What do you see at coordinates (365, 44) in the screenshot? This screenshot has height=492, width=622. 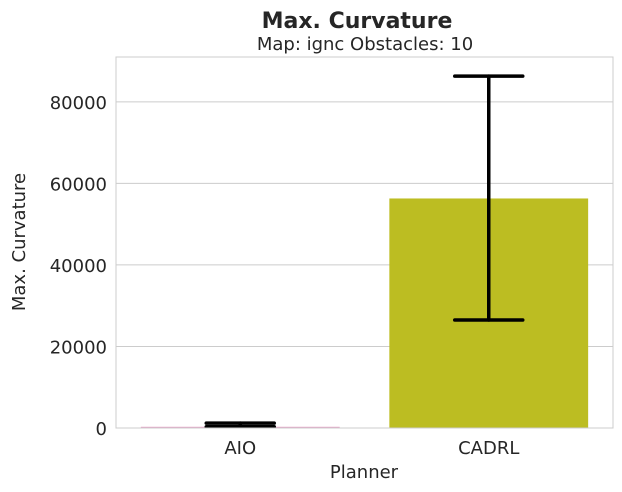 I see `chart-subtitle: Map: ignc Obstacles: 10` at bounding box center [365, 44].